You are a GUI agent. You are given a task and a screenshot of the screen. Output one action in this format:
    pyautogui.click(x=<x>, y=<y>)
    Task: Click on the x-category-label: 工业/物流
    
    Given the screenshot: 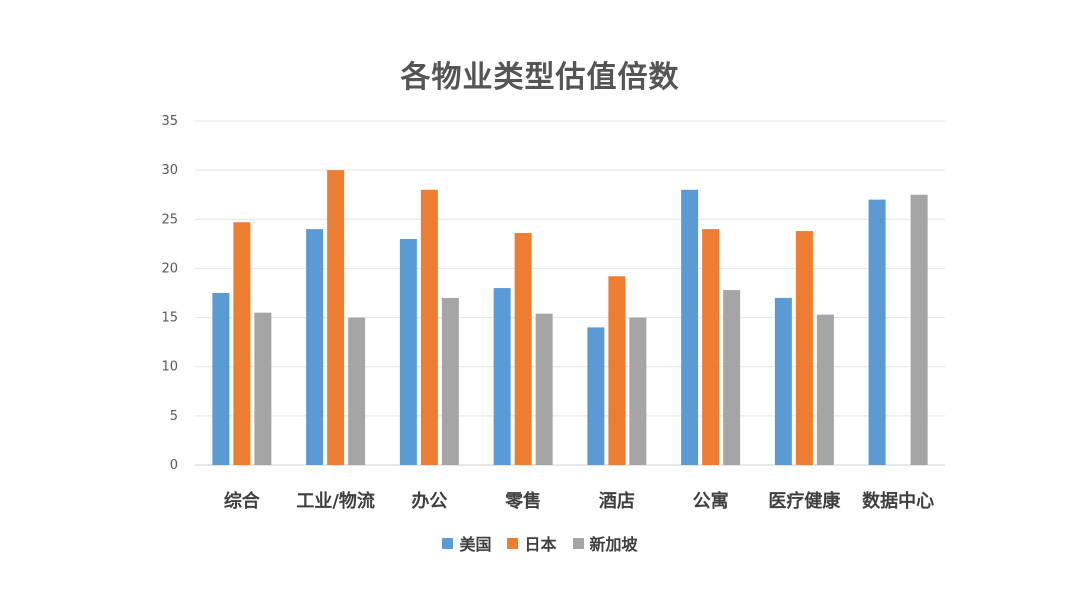 What is the action you would take?
    pyautogui.click(x=335, y=501)
    